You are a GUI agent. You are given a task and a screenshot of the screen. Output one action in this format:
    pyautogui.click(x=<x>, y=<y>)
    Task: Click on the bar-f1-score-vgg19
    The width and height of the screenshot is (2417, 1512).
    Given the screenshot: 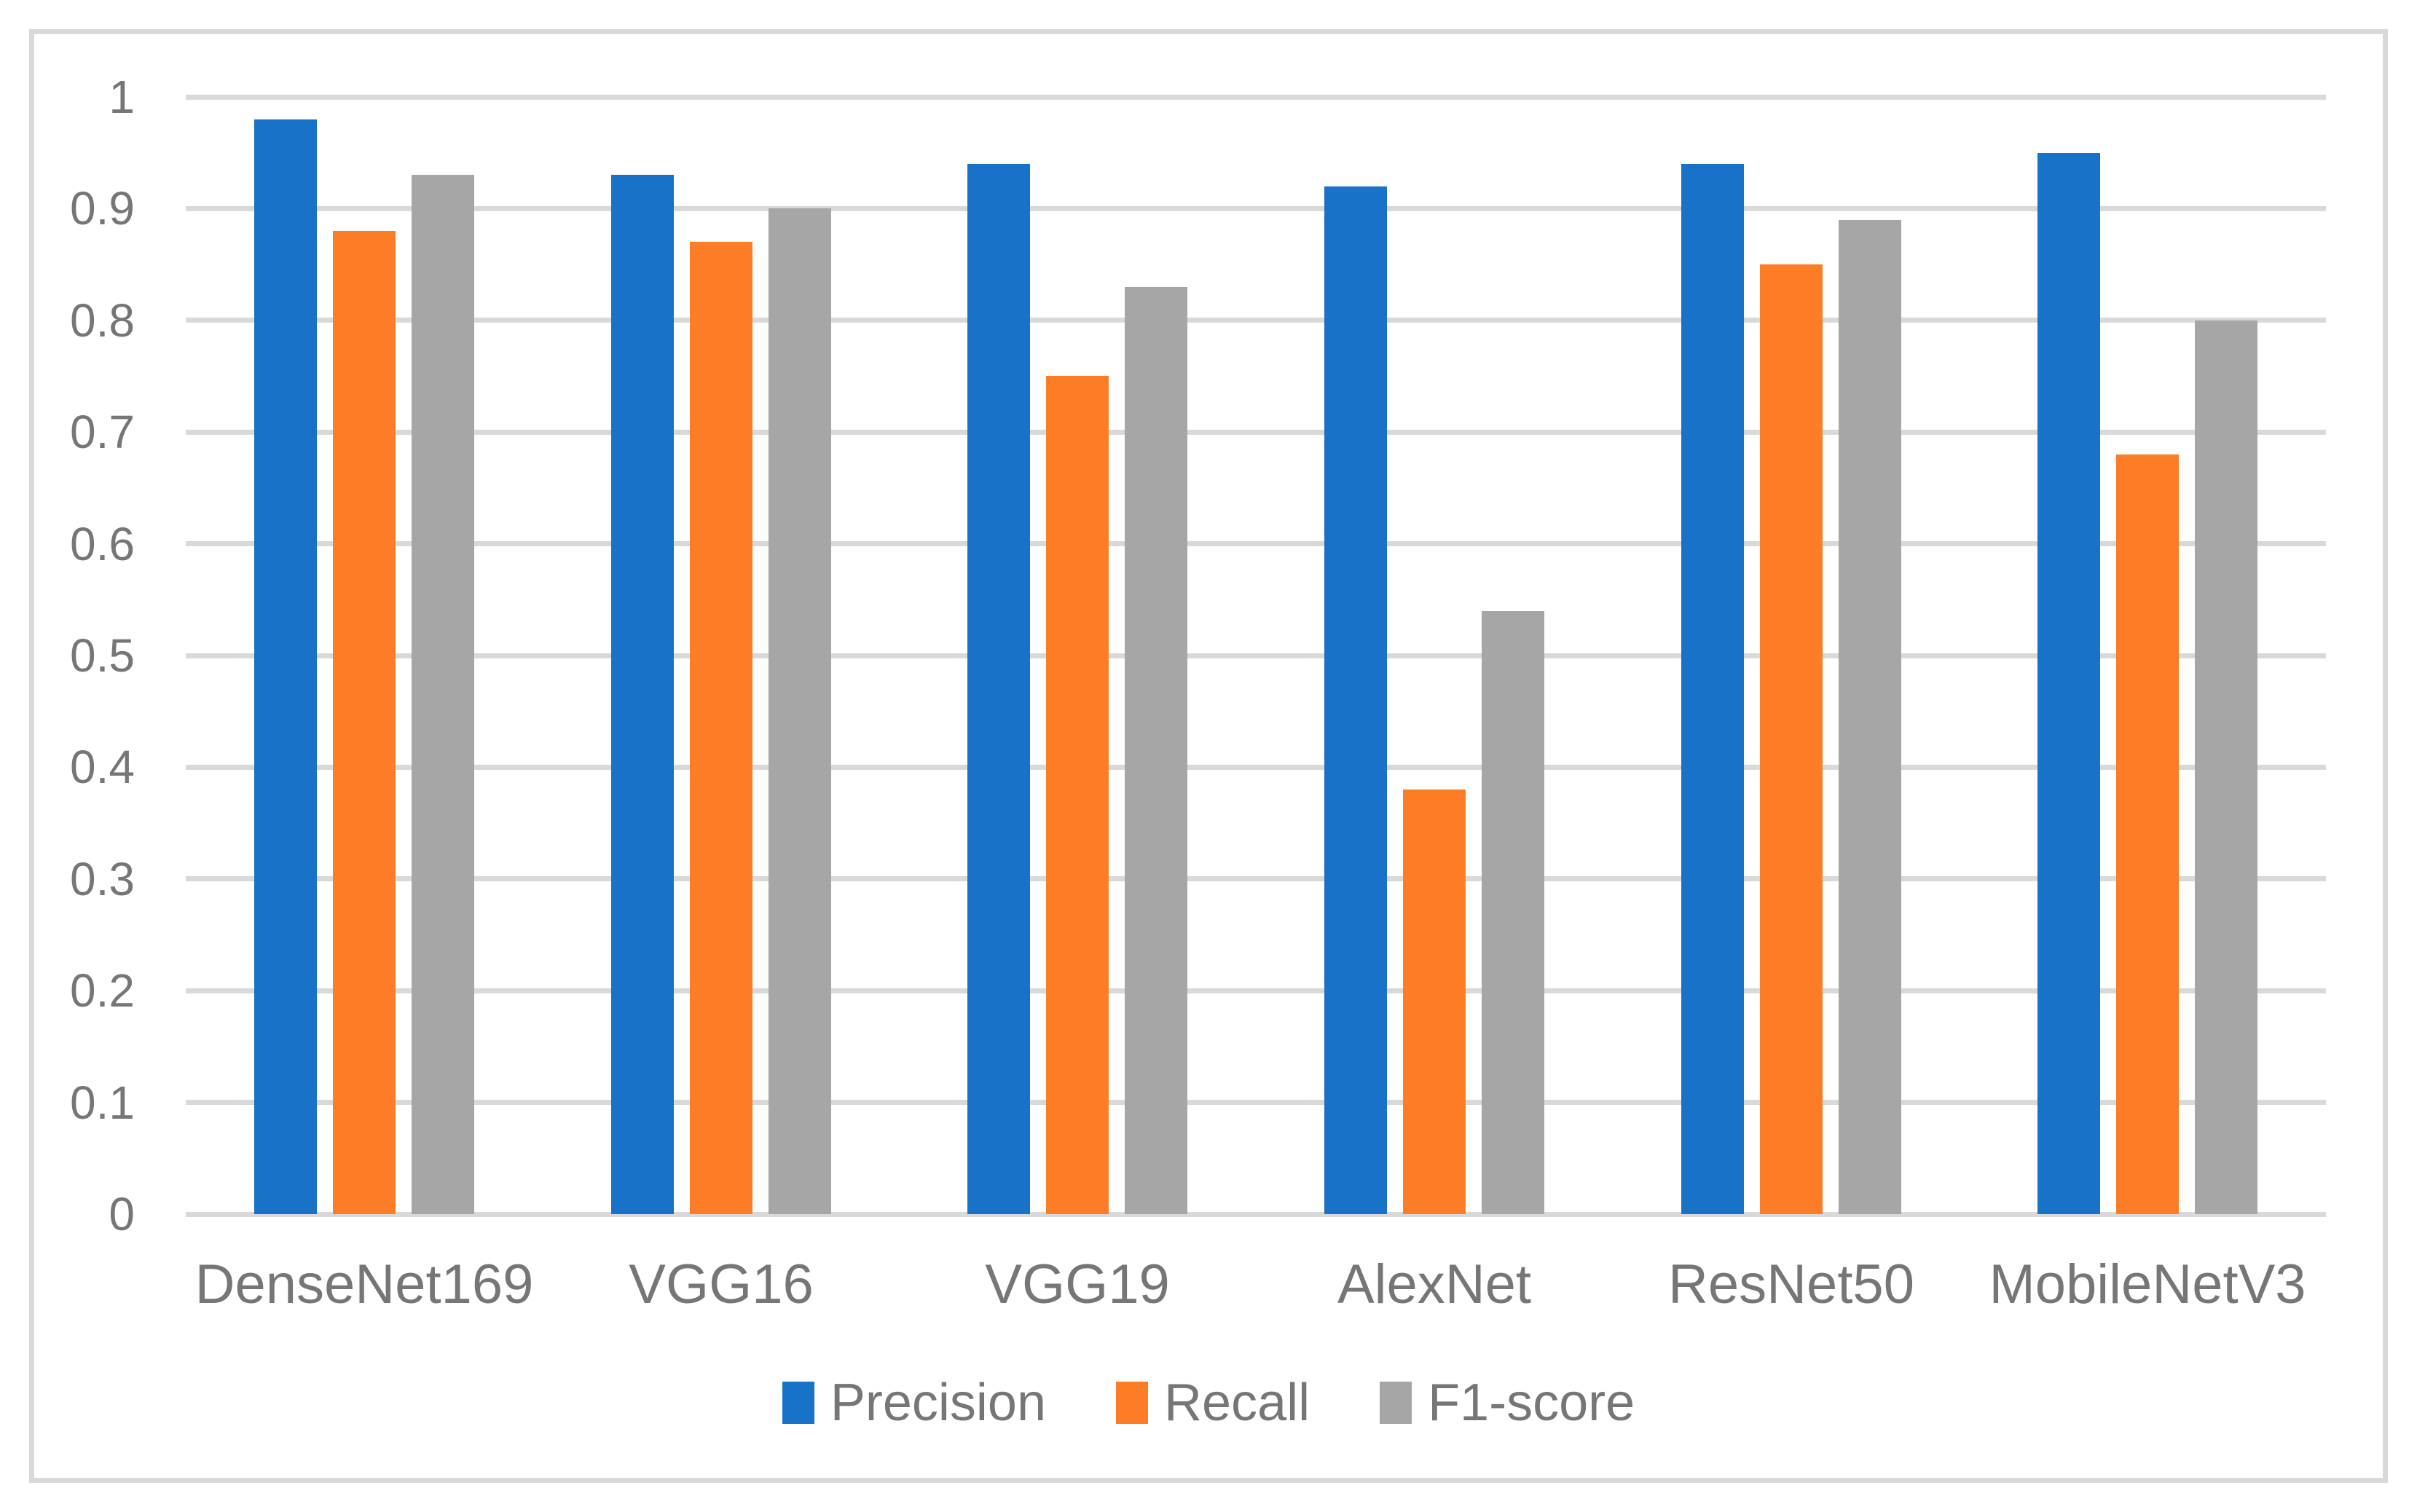 What is the action you would take?
    pyautogui.click(x=1156, y=750)
    